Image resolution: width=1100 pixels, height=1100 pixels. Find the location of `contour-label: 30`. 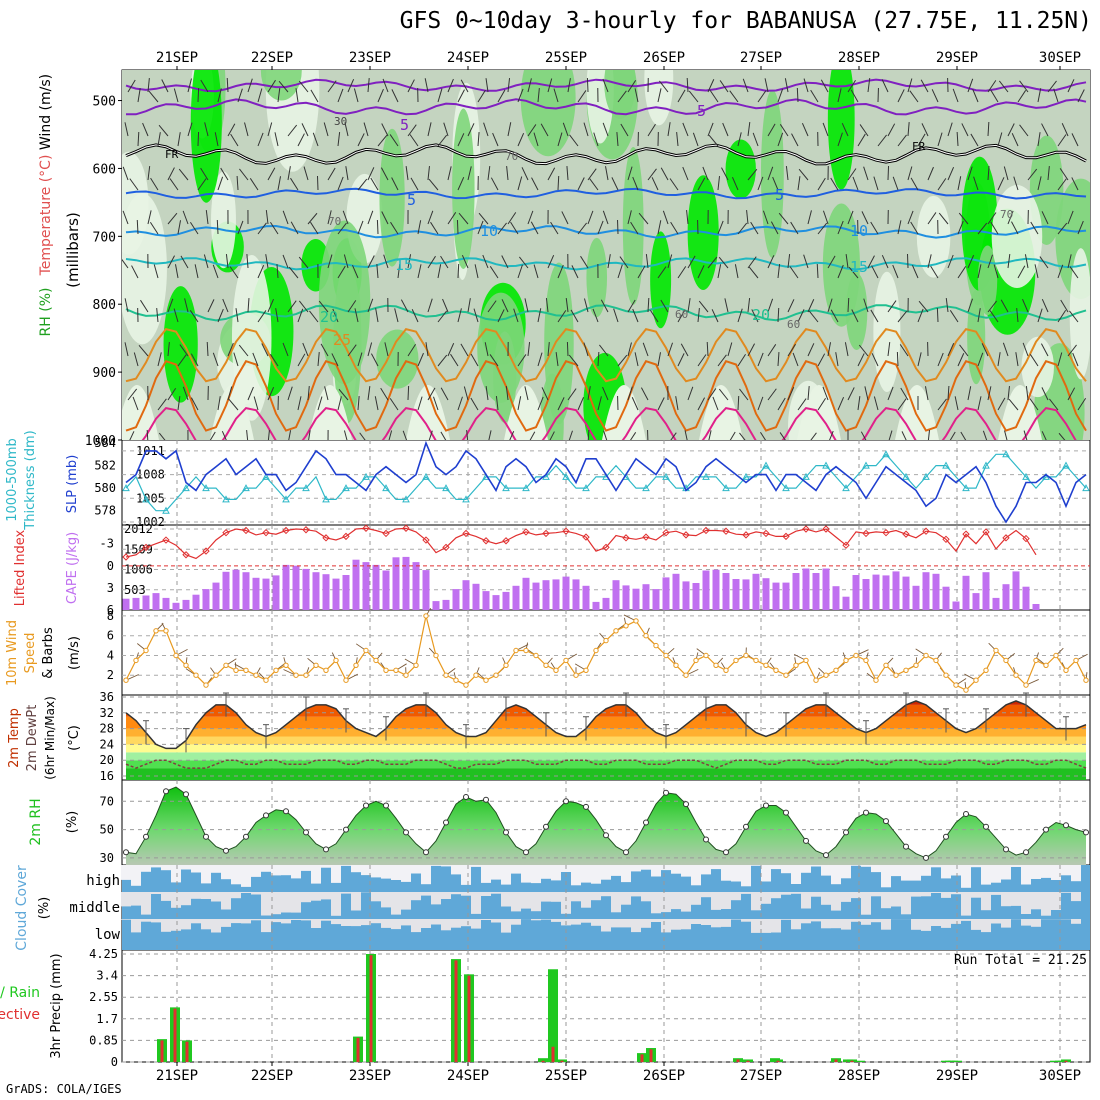

contour-label: 30 is located at coordinates (340, 121).